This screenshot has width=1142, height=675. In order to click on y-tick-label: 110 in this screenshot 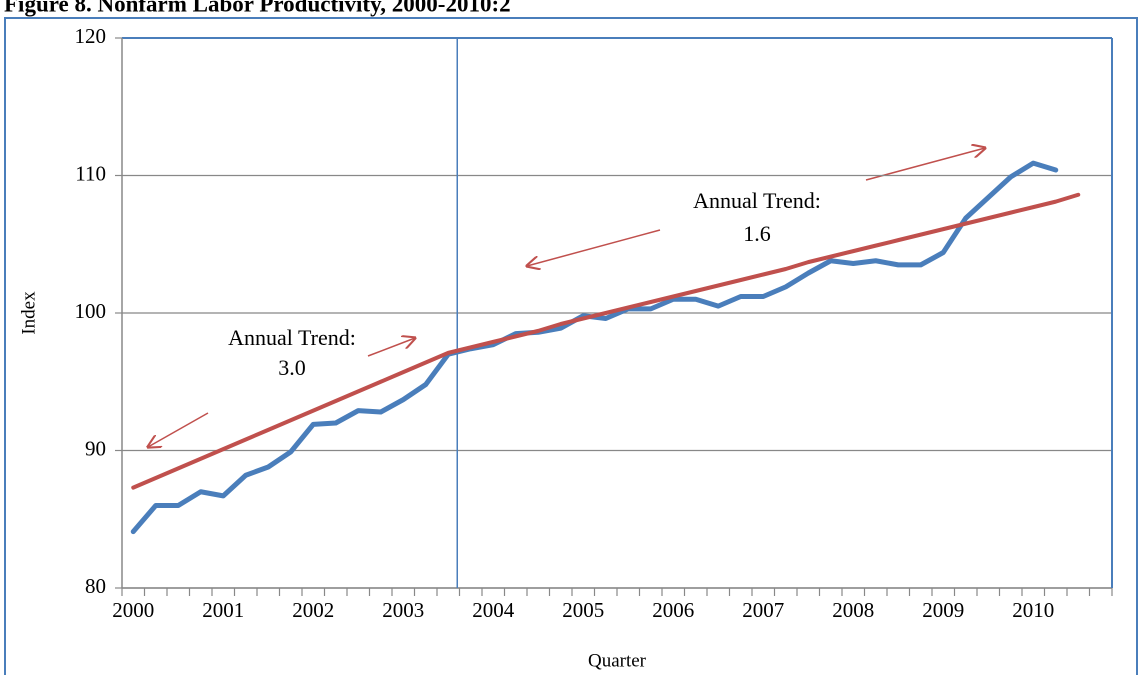, I will do `click(90, 173)`.